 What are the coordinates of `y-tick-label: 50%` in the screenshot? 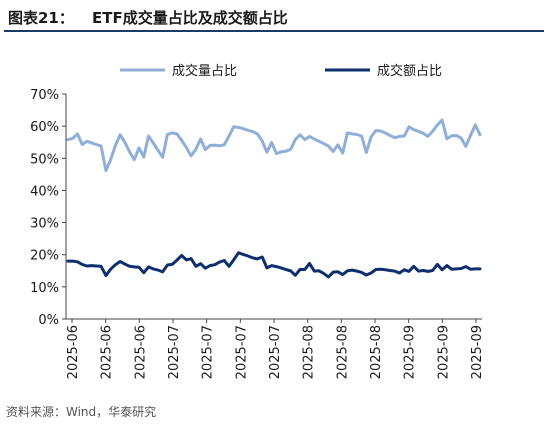 It's located at (44, 159).